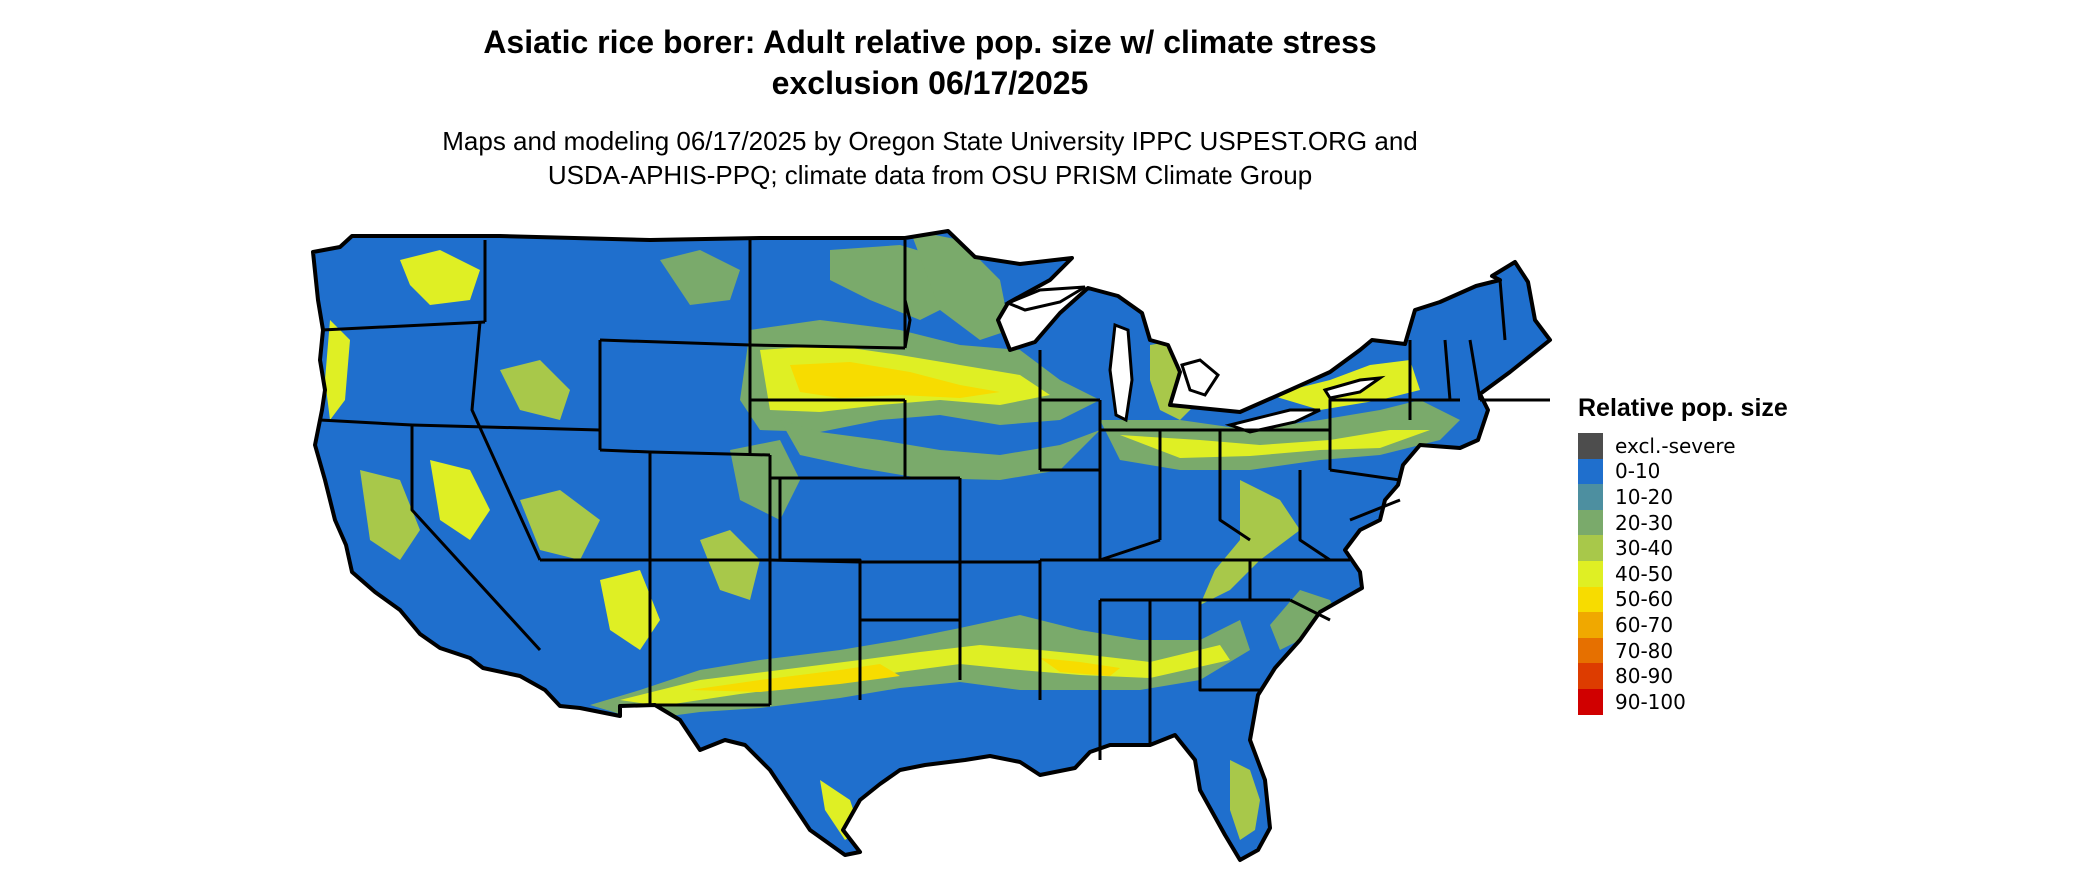  What do you see at coordinates (1683, 408) in the screenshot?
I see `legend-title: Relative pop. size` at bounding box center [1683, 408].